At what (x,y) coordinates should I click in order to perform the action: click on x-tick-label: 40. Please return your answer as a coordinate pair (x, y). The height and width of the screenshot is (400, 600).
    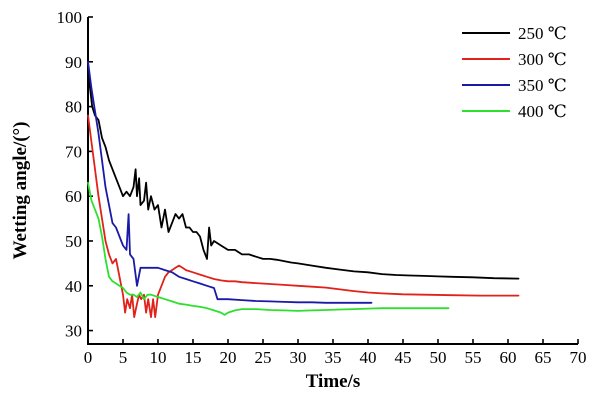
    Looking at the image, I should click on (368, 357).